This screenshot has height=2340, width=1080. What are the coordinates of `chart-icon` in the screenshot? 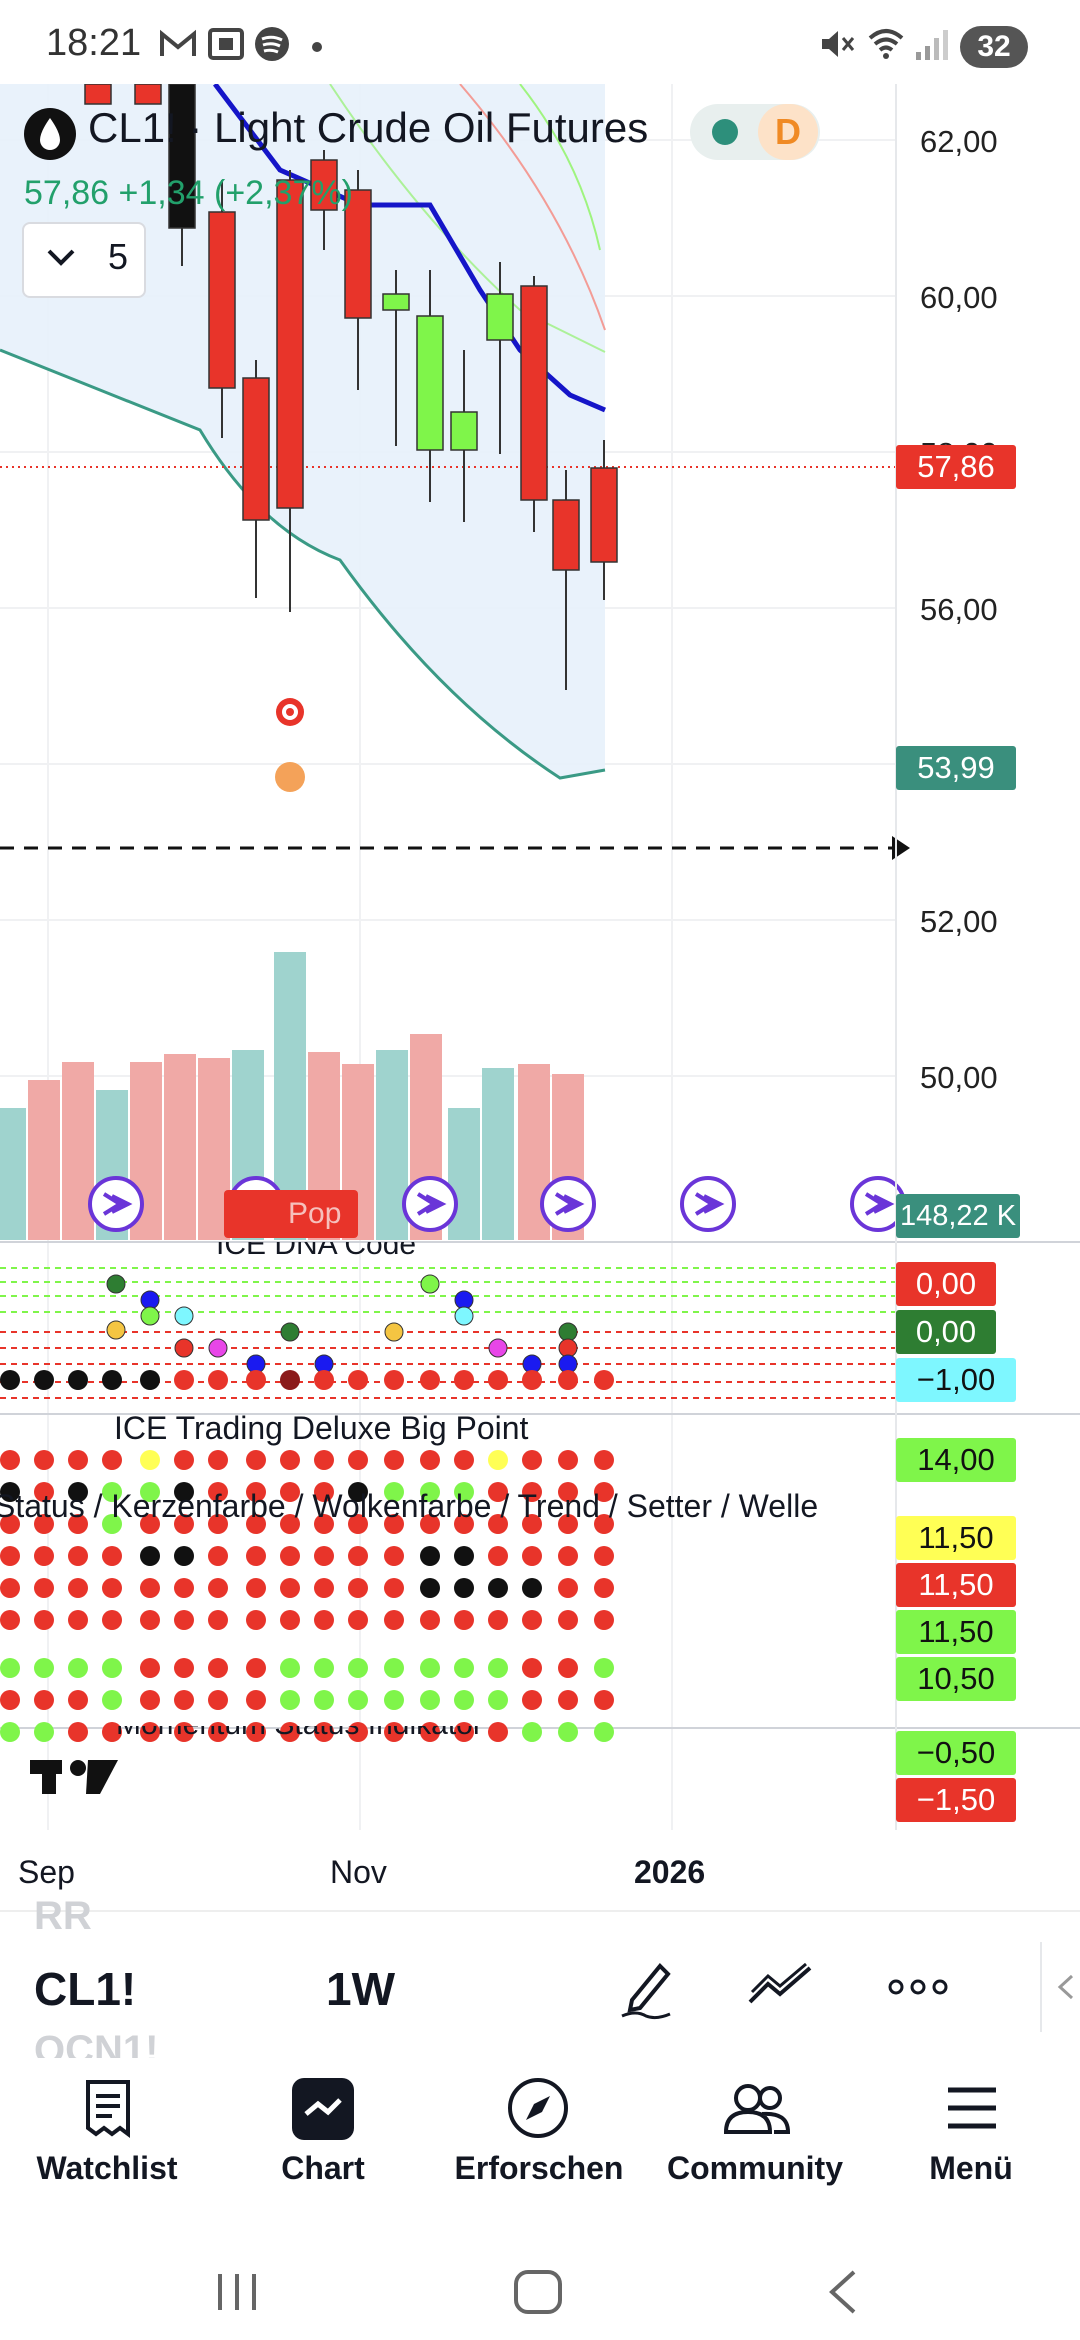 It's located at (323, 2109).